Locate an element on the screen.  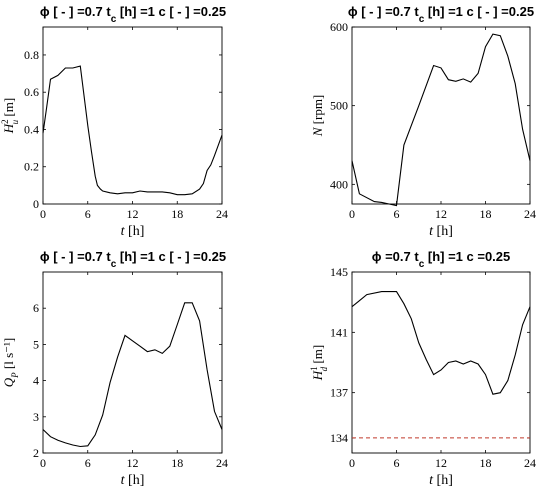
y-tick-label: 5 is located at coordinates (36, 344).